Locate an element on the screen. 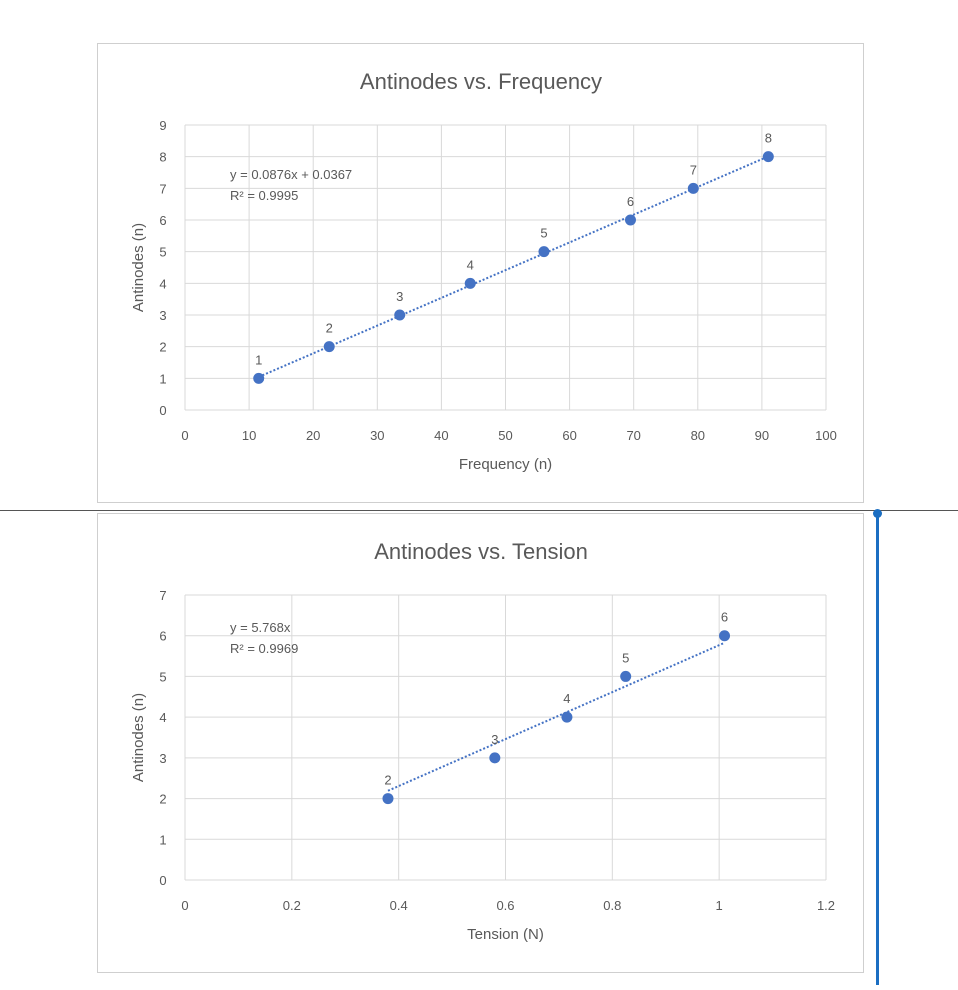 The image size is (958, 990). trendline-equation: y = 0.0876x + 0.0367 is located at coordinates (291, 174).